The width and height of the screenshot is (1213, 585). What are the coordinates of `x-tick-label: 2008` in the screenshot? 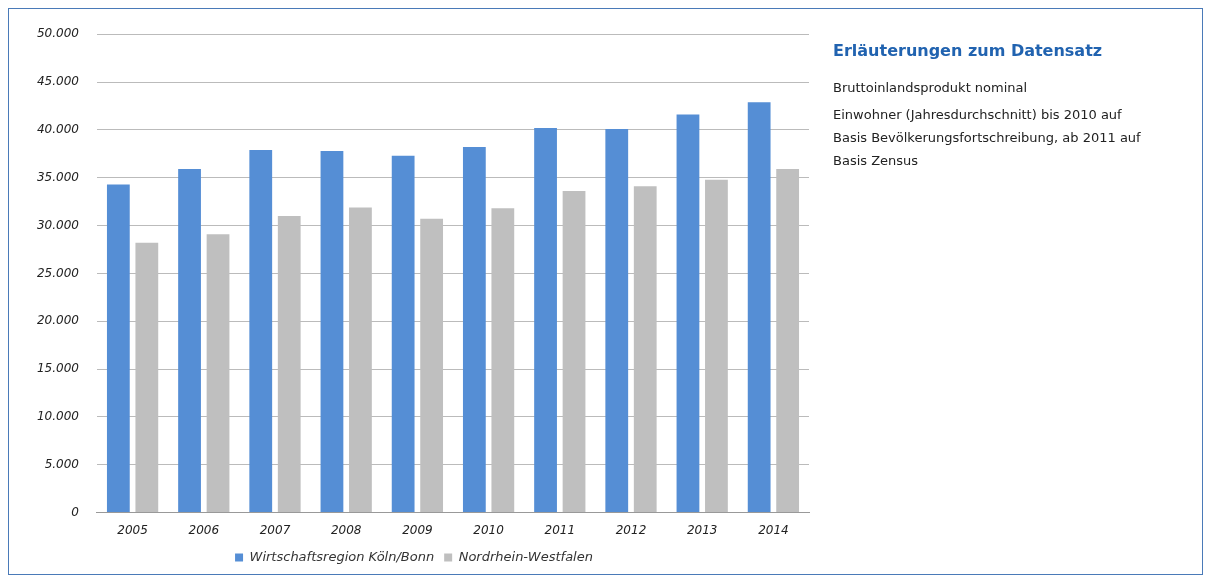 It's located at (346, 529).